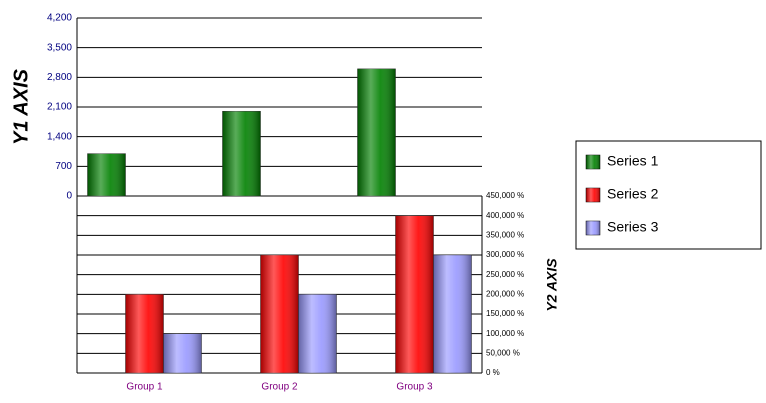 The image size is (766, 403). What do you see at coordinates (503, 352) in the screenshot?
I see `y2-tick-label: 50,000 %` at bounding box center [503, 352].